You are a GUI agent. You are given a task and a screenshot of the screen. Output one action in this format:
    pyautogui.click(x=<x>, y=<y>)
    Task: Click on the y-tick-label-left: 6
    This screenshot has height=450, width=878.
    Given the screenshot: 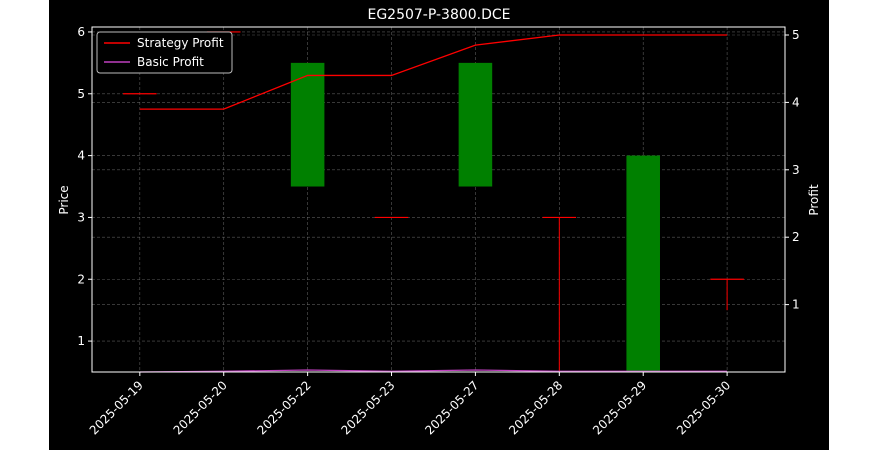 What is the action you would take?
    pyautogui.click(x=81, y=32)
    